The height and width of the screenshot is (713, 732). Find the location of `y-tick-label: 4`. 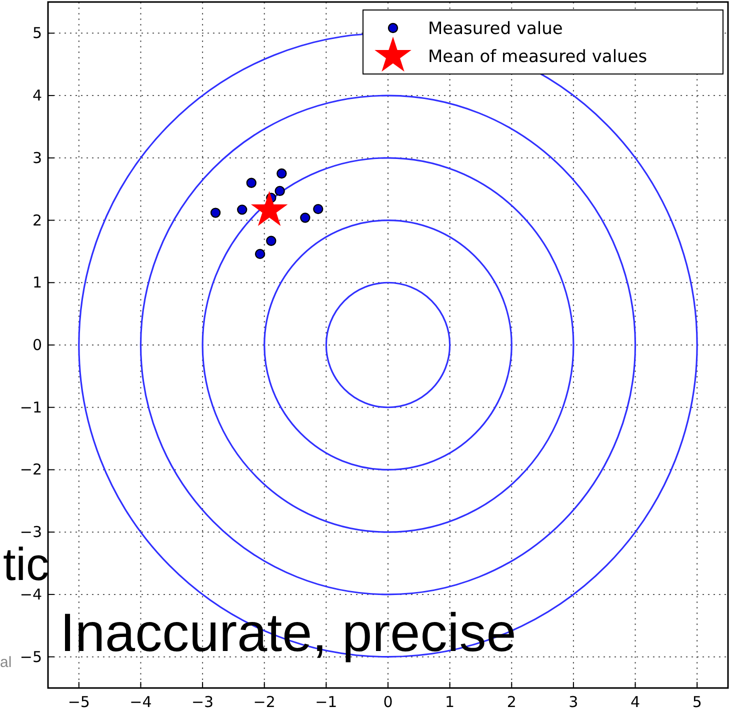

y-tick-label: 4 is located at coordinates (37, 95).